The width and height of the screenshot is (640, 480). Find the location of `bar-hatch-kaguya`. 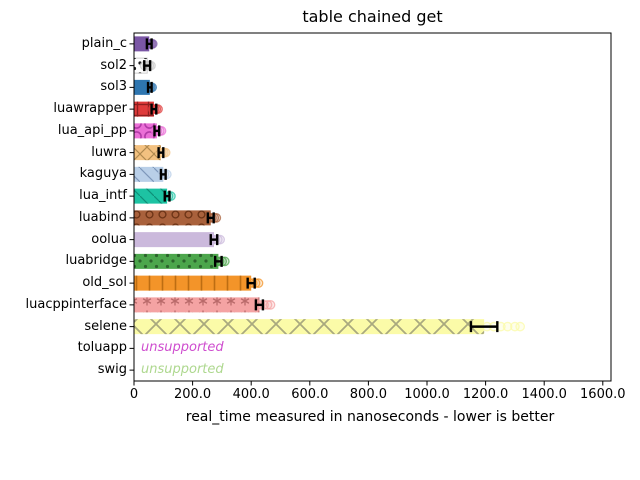

bar-hatch-kaguya is located at coordinates (149, 174).